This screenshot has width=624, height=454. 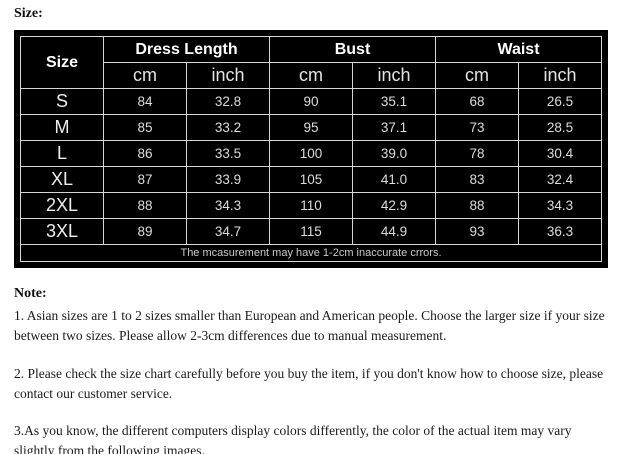 What do you see at coordinates (228, 231) in the screenshot?
I see `value-cell: 34.7` at bounding box center [228, 231].